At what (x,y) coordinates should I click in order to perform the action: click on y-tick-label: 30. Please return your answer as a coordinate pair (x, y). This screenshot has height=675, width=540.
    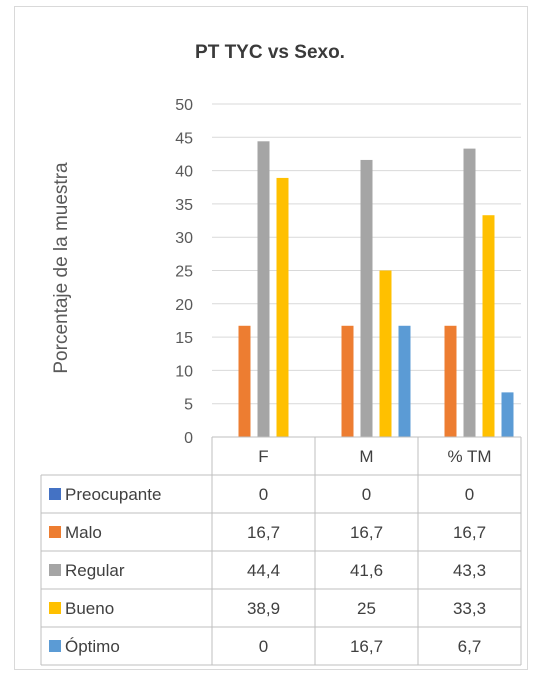
    Looking at the image, I should click on (184, 238).